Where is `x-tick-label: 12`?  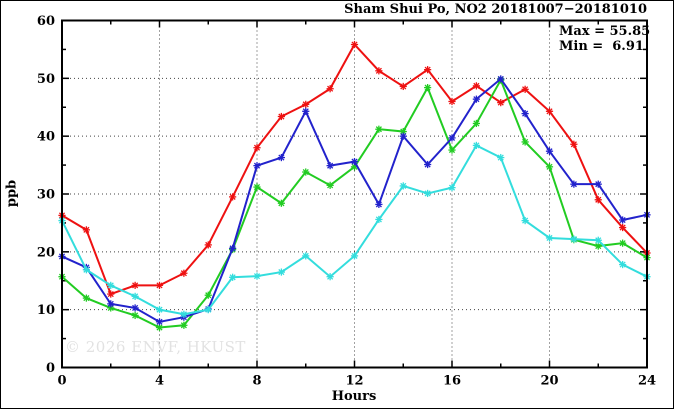
x-tick-label: 12 is located at coordinates (354, 381).